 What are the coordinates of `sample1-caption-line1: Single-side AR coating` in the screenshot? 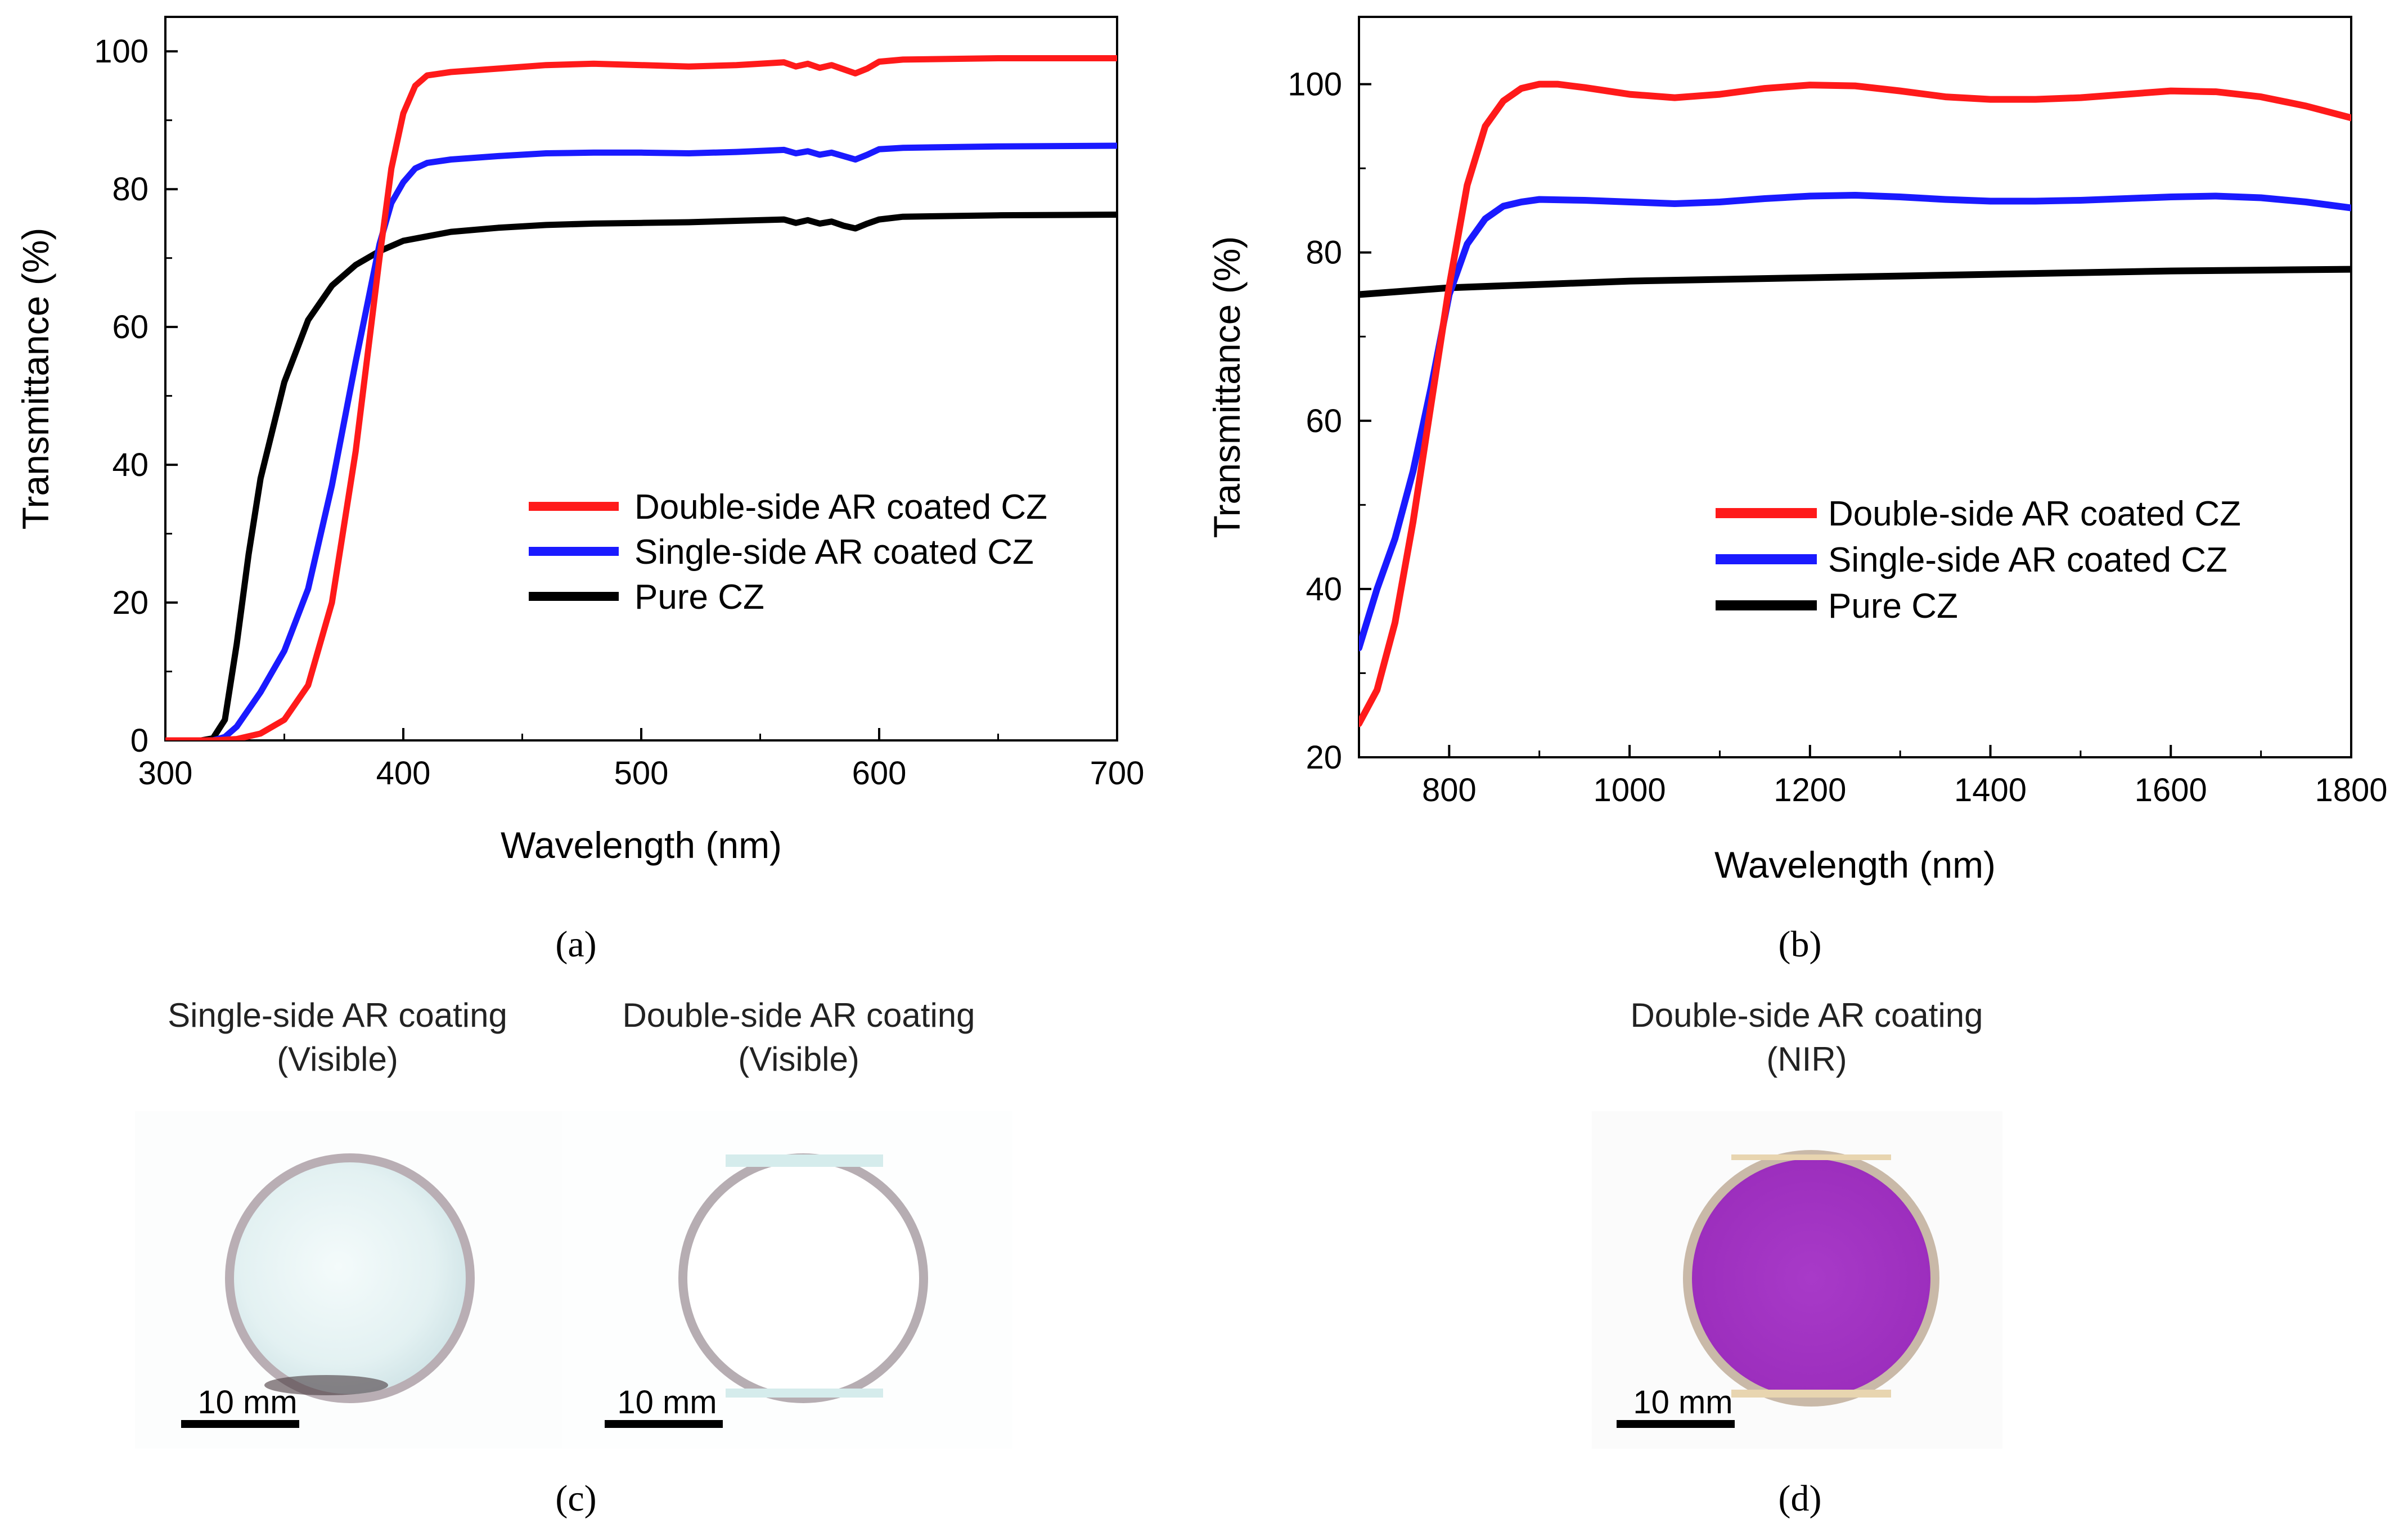 It's located at (337, 1015).